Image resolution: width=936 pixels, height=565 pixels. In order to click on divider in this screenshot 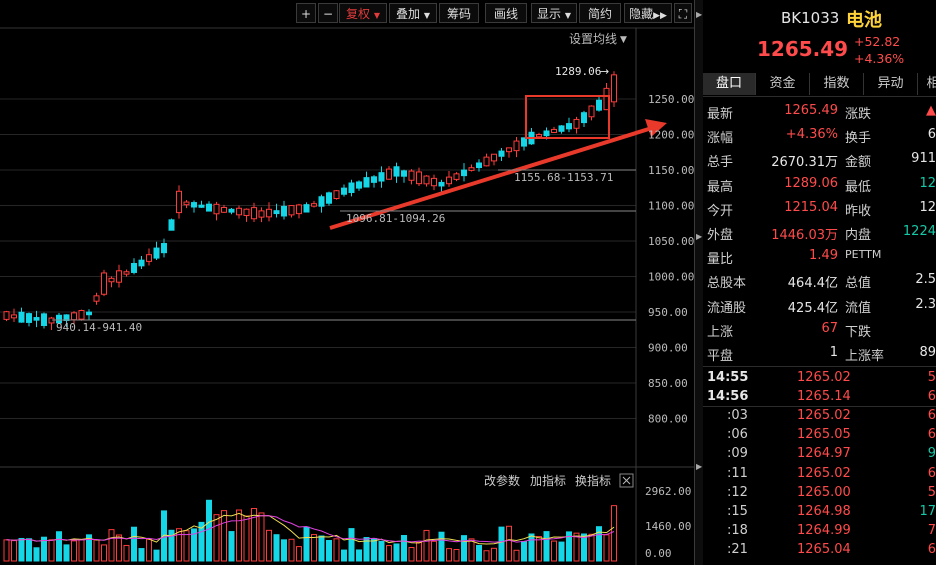, I will do `click(819, 407)`.